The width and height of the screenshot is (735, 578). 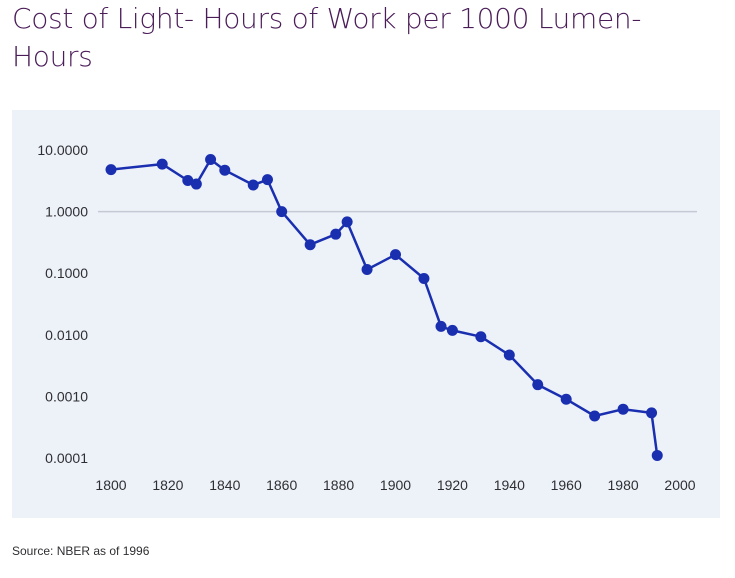 I want to click on x-tick-label: 1800, so click(x=110, y=485).